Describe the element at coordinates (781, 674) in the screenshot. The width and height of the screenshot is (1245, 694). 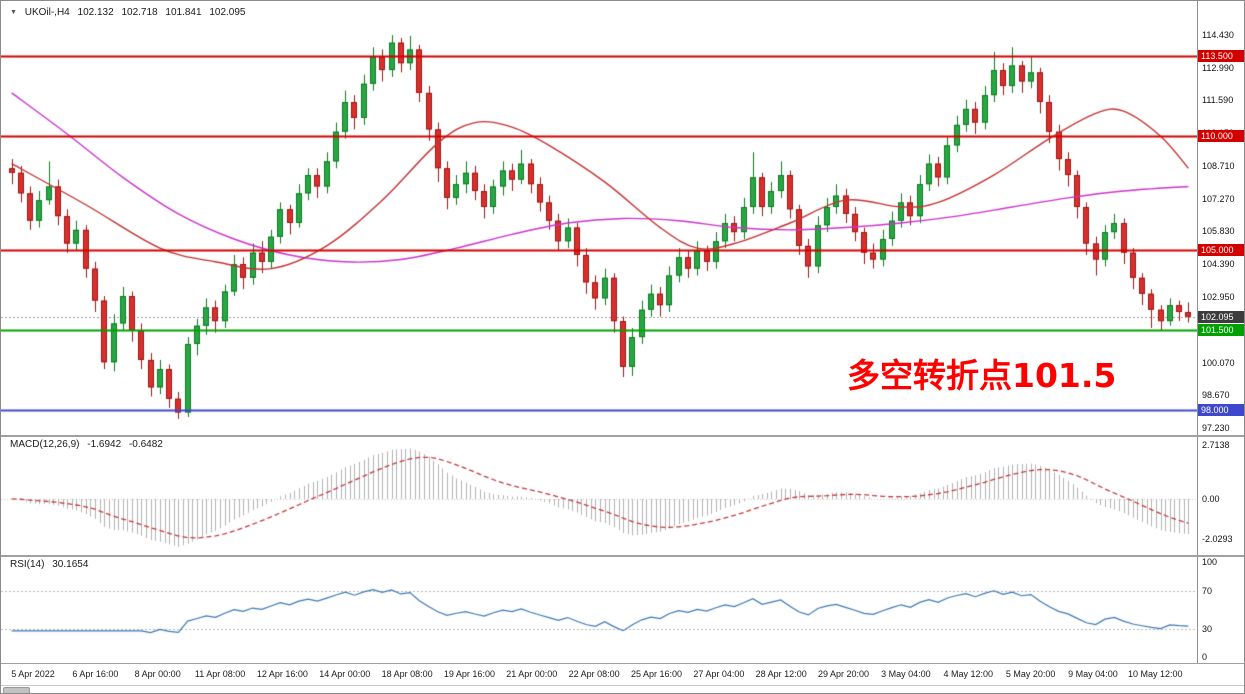
I see `time-axis-label: 28 Apr 12:00` at that location.